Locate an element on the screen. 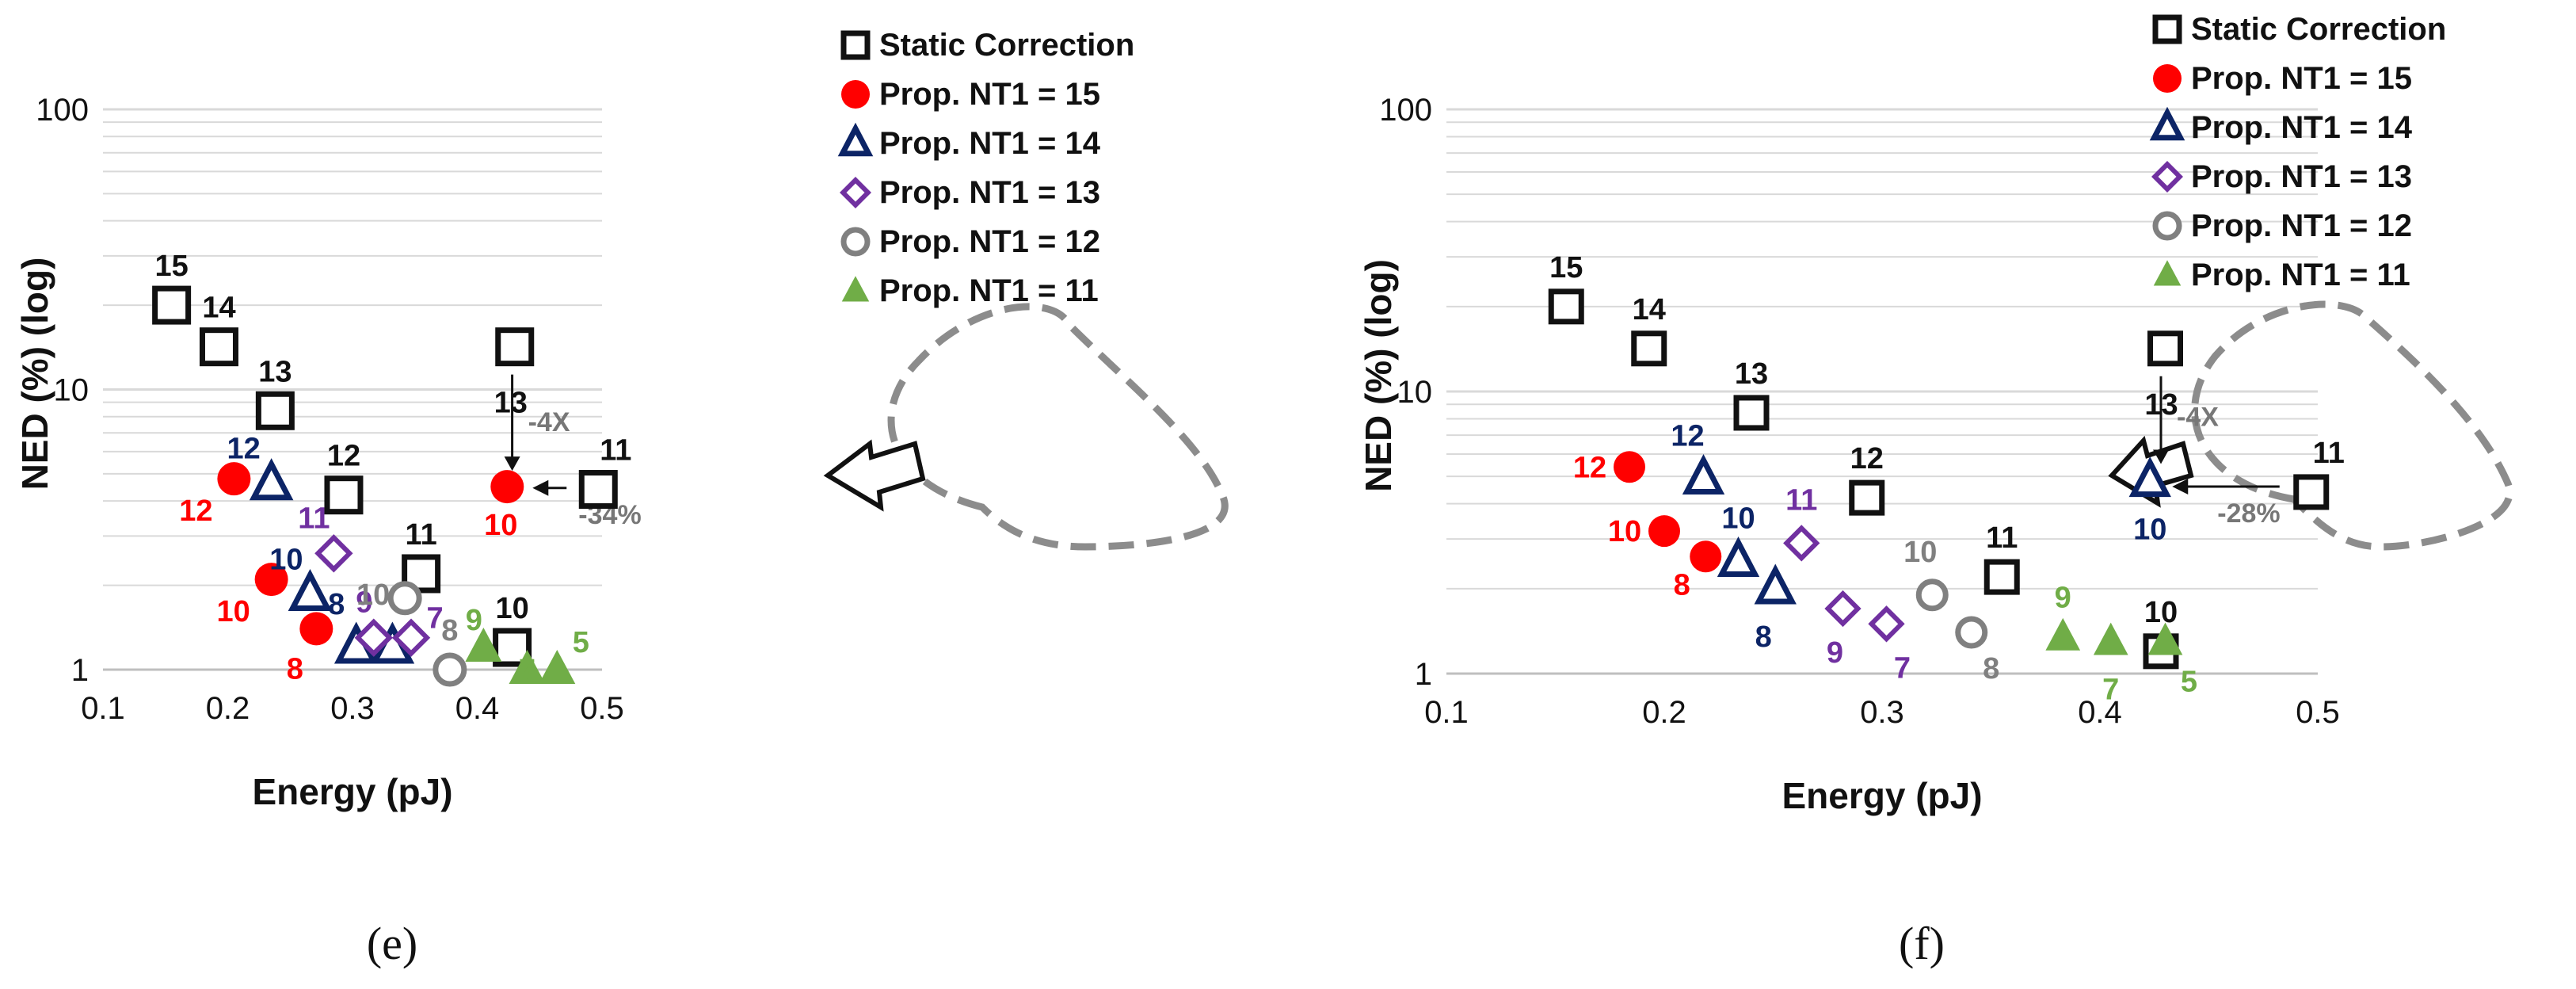  point-label: 14 is located at coordinates (219, 308).